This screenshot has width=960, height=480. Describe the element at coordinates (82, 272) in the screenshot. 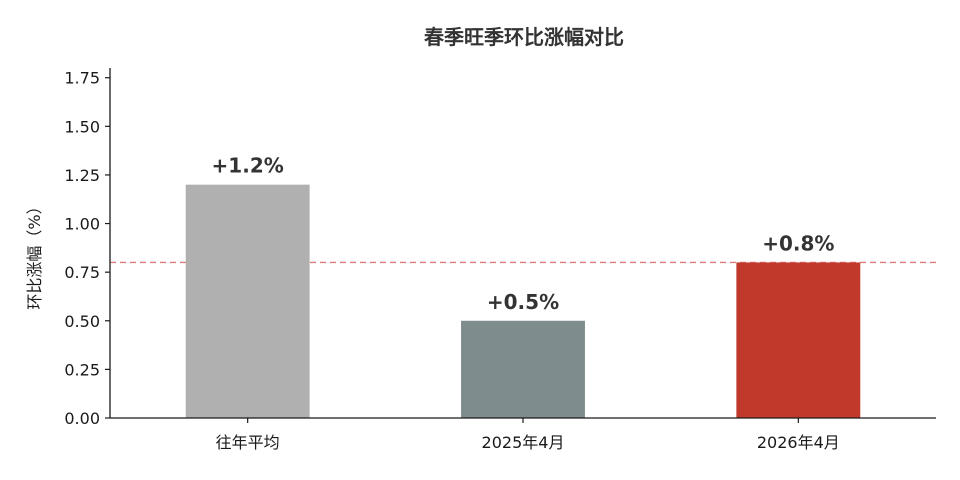

I see `y-tick-label: 0.75` at that location.